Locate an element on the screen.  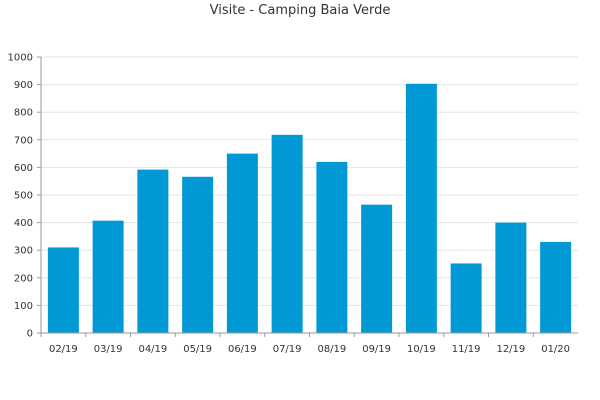
x-tick-label: 08/19 is located at coordinates (331, 349).